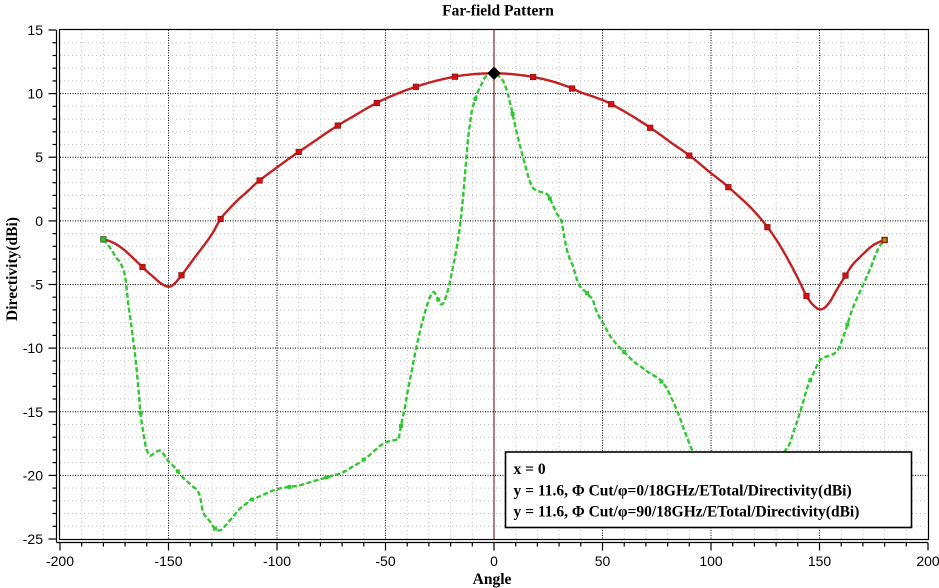 The height and width of the screenshot is (588, 939). I want to click on svg-text: -200, so click(60, 561).